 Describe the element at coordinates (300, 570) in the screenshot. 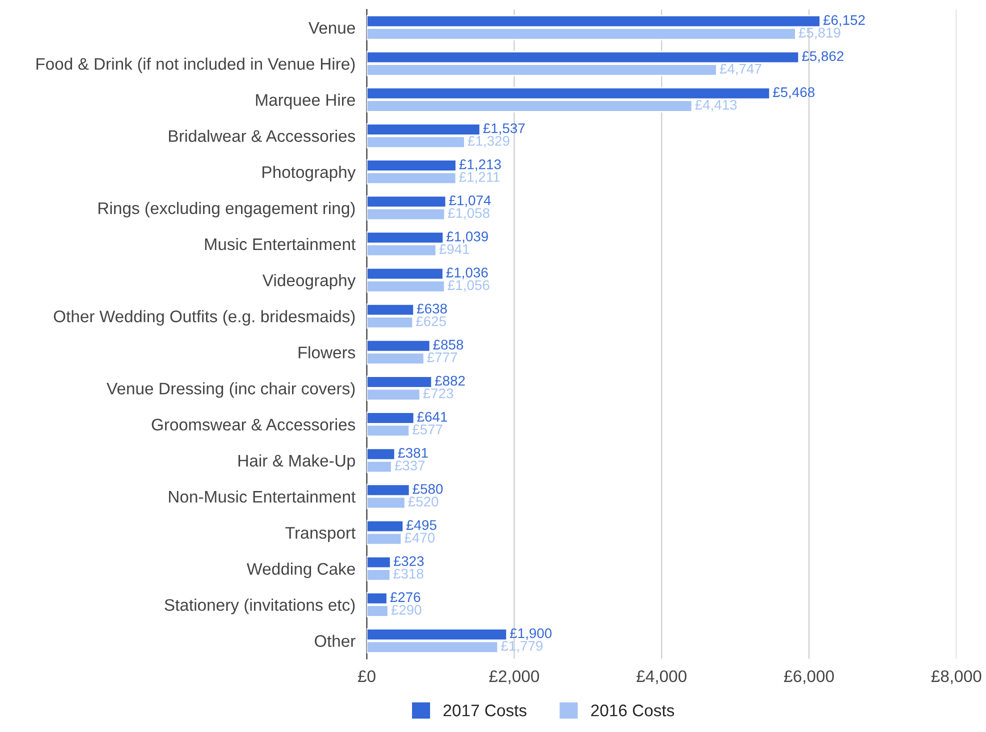

I see `y-tick-label: Wedding Cake` at that location.